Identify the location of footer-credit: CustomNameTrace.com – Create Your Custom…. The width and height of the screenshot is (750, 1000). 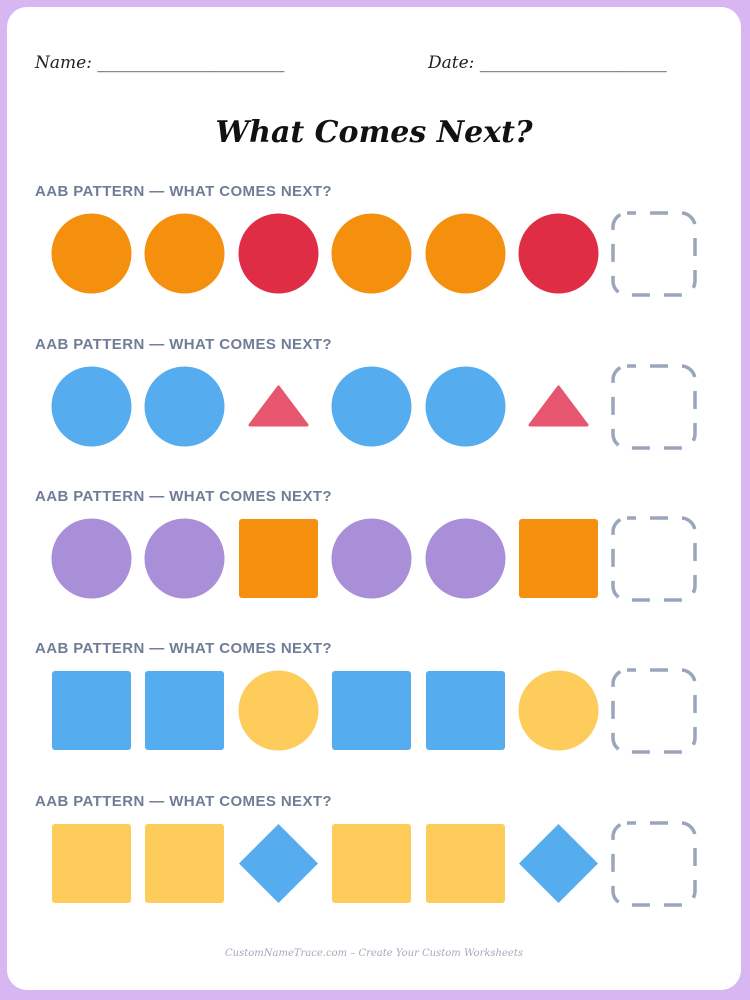
(374, 953).